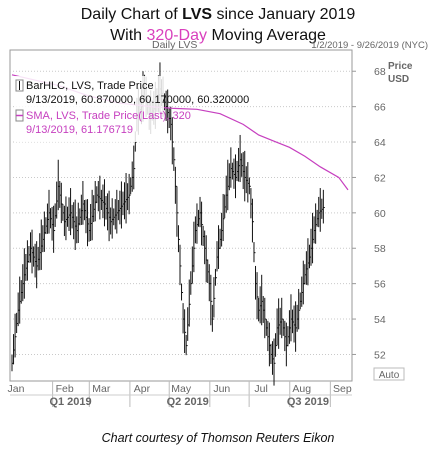 The height and width of the screenshot is (453, 436). I want to click on x-tick-label: Aug, so click(301, 389).